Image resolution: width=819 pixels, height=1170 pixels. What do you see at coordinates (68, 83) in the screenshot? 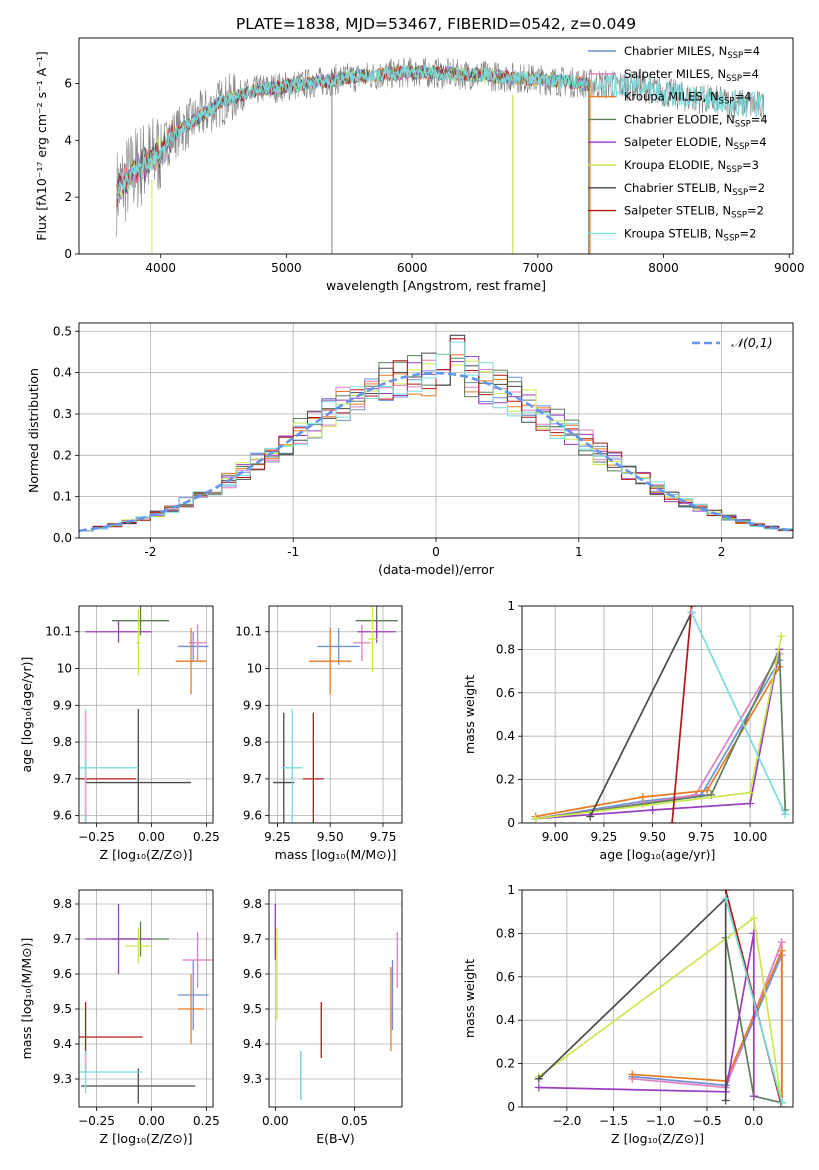
I see `y-tick-label: 6` at bounding box center [68, 83].